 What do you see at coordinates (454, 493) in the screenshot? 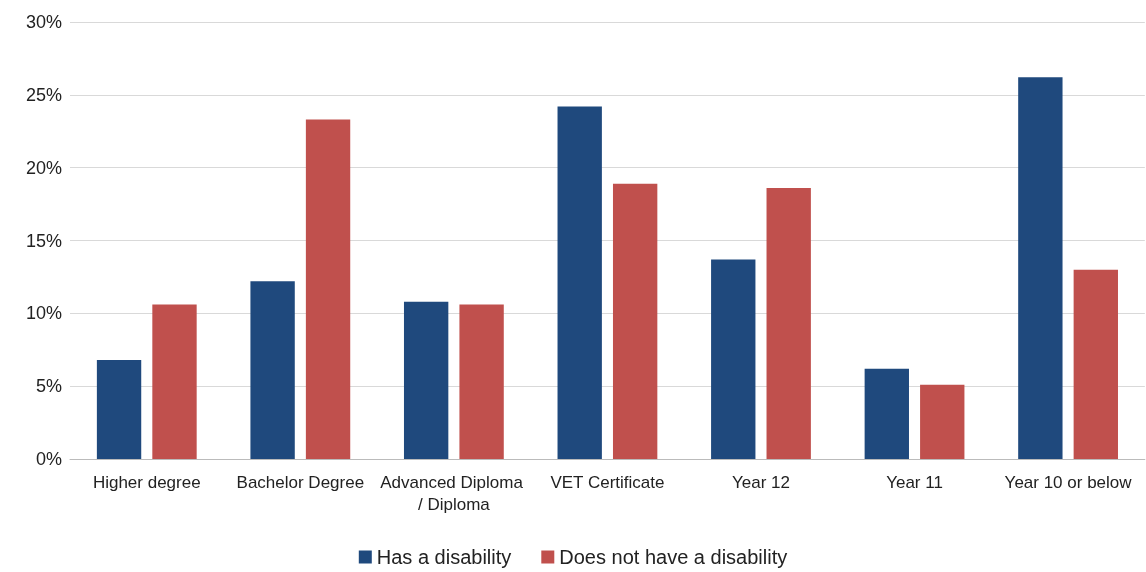
I see `x-tick-label: Advanced Diploma / Diploma` at bounding box center [454, 493].